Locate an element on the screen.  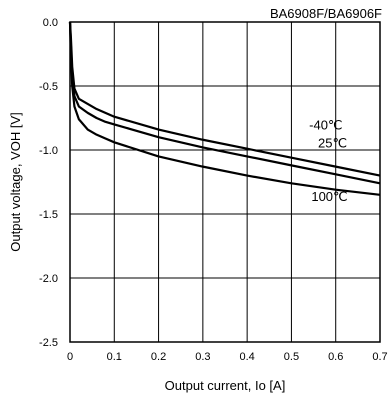
y-tick-label: -1.0 is located at coordinates (48, 151).